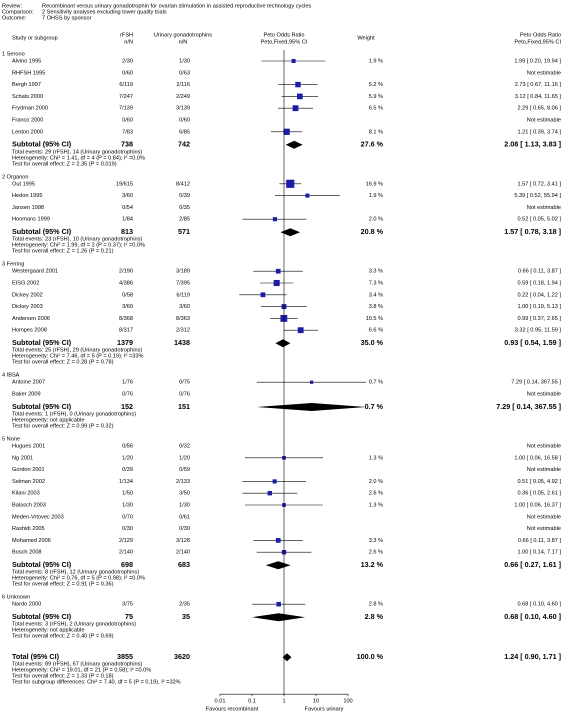 Image resolution: width=566 pixels, height=719 pixels. What do you see at coordinates (48, 420) in the screenshot?
I see `summary-note: Heterogeneity: not applicable` at bounding box center [48, 420].